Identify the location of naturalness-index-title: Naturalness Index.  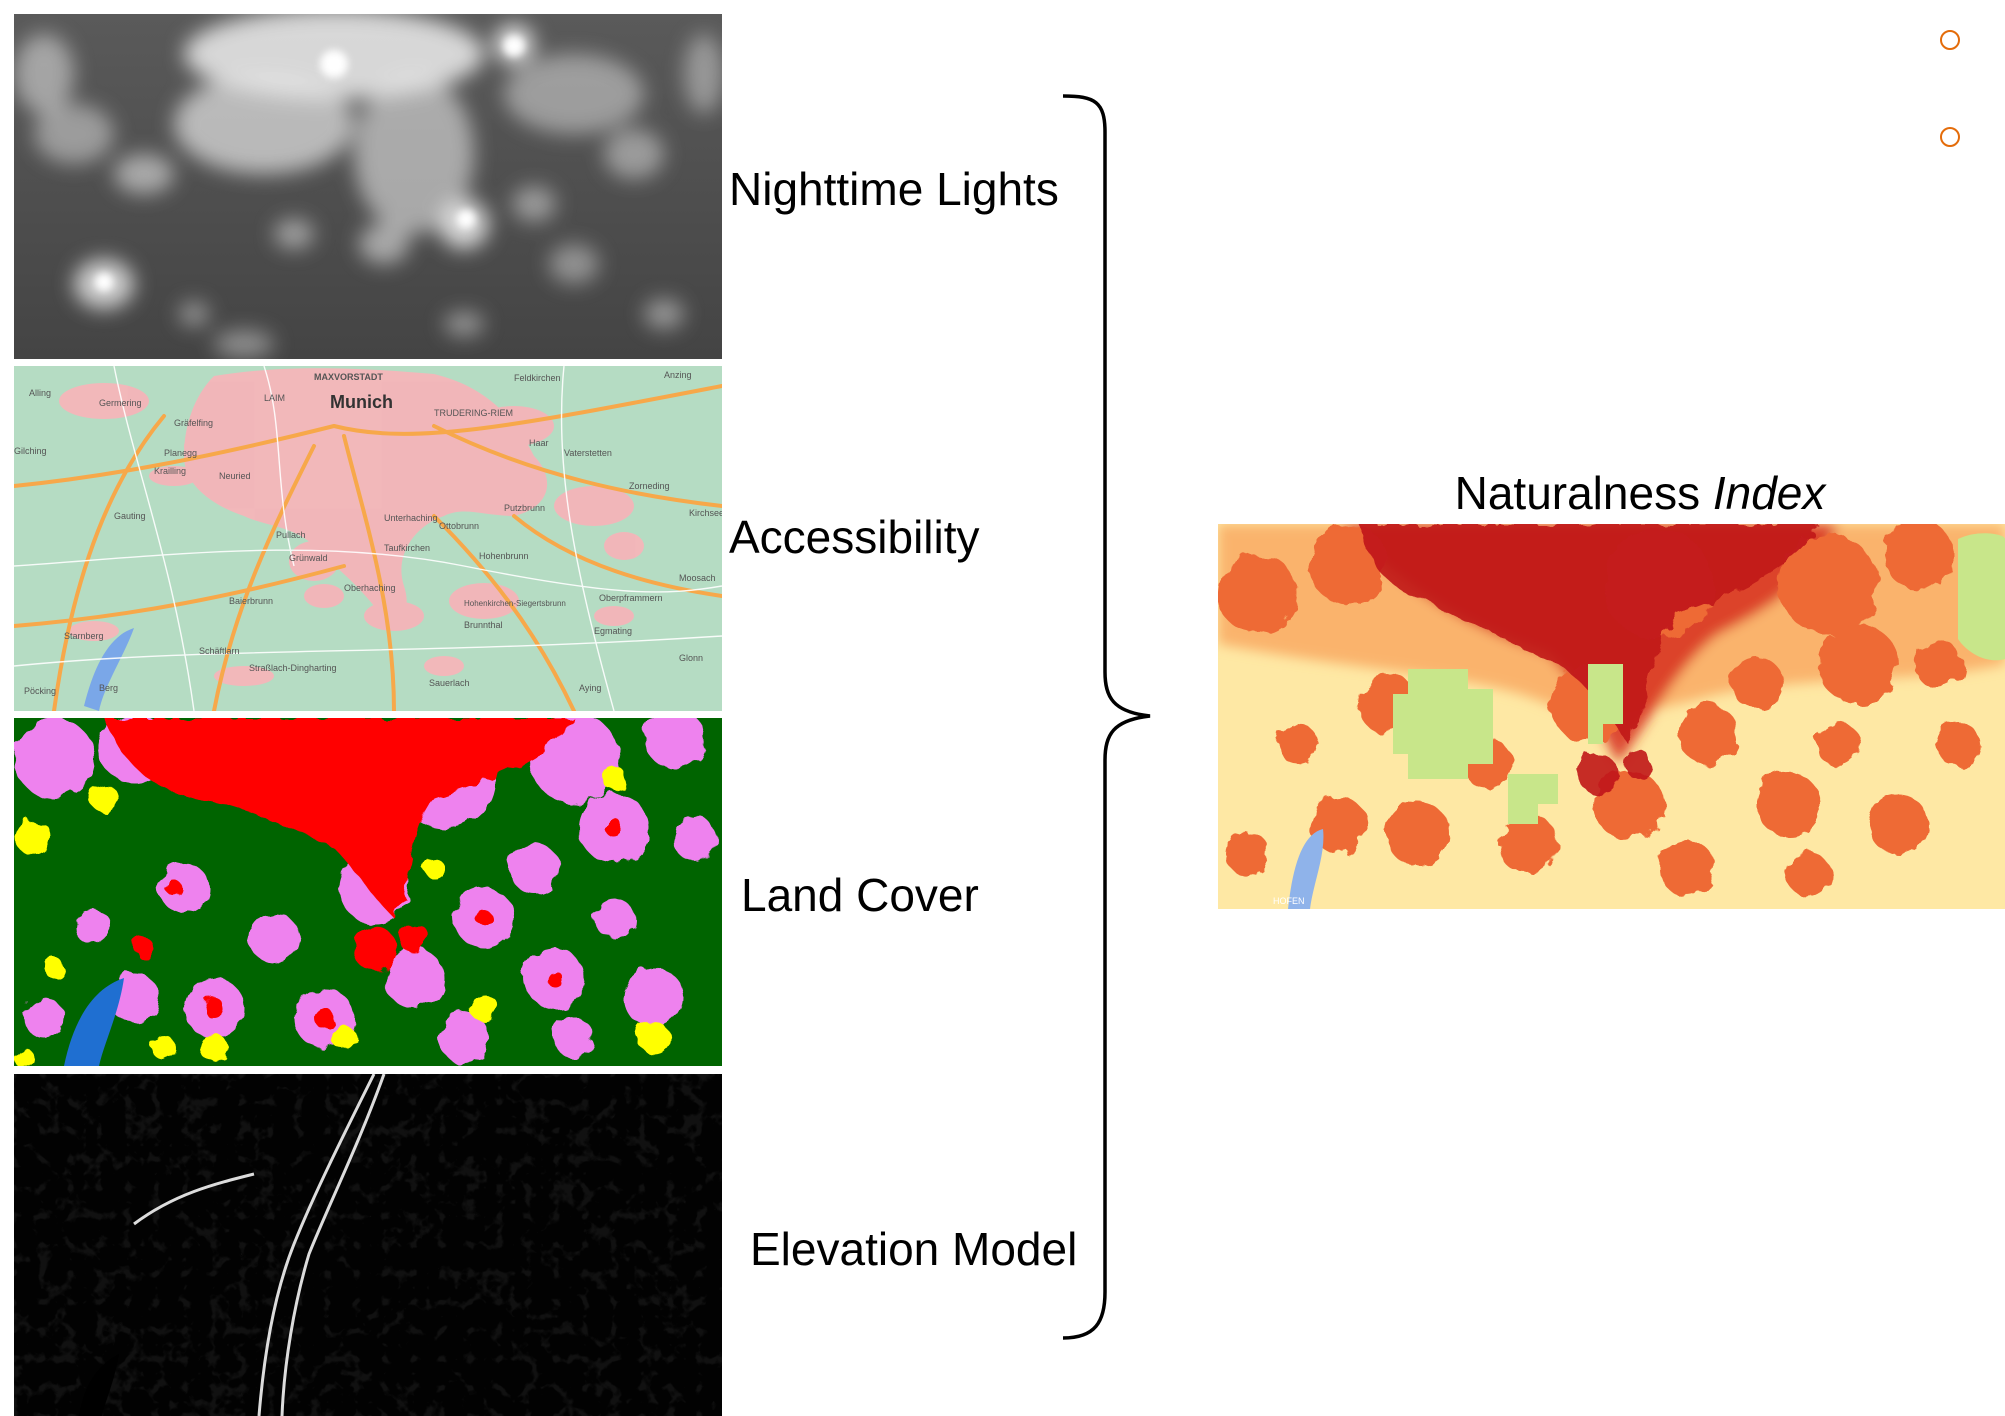
(1640, 493).